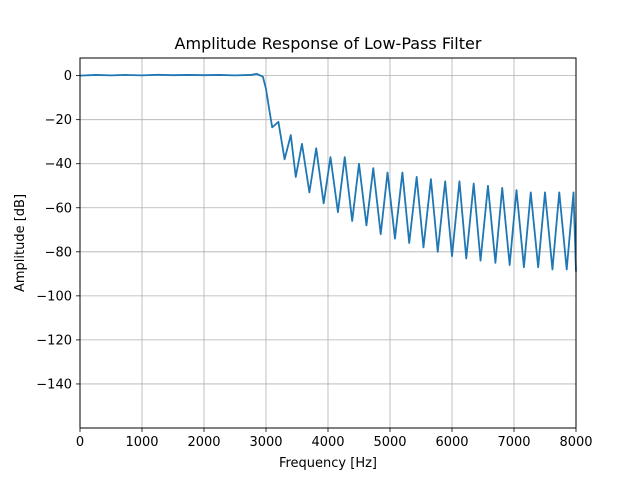  What do you see at coordinates (265, 442) in the screenshot?
I see `x-tick-label: 3000` at bounding box center [265, 442].